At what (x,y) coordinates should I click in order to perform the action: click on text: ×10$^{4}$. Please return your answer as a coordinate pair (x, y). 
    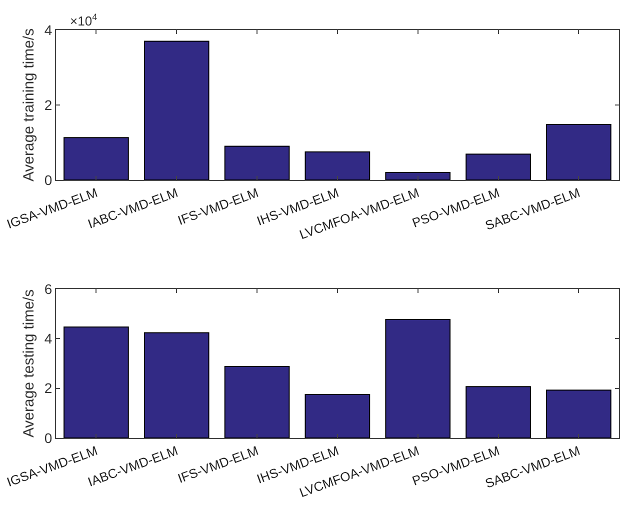
    Looking at the image, I should click on (84, 20).